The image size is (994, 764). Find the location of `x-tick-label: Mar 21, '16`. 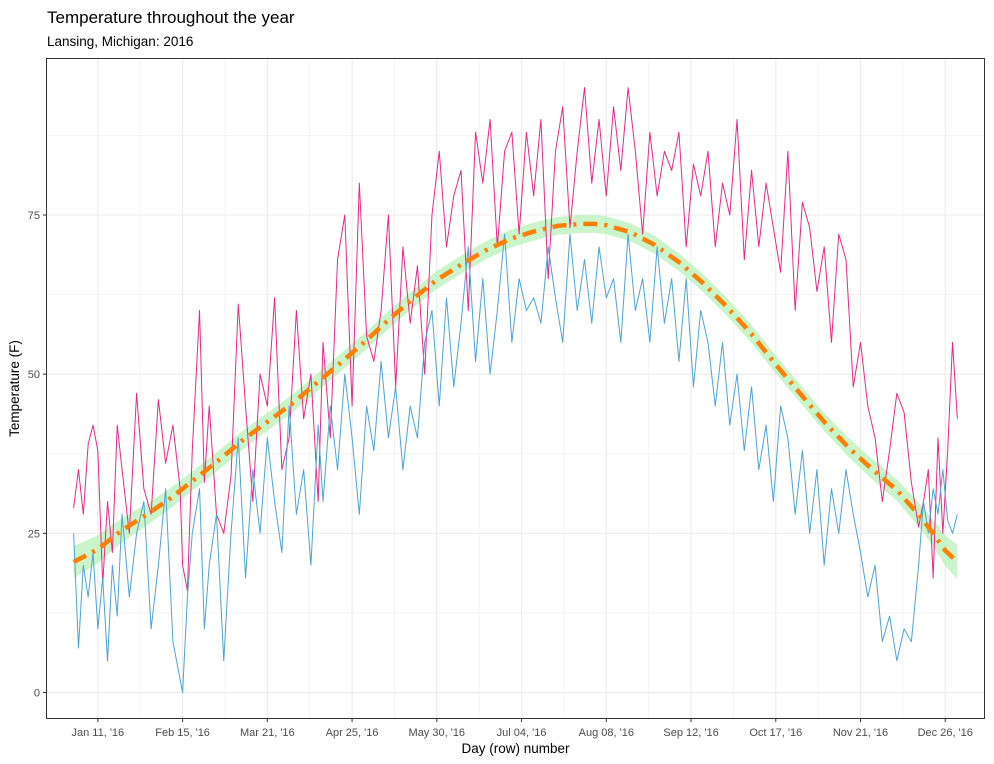

x-tick-label: Mar 21, '16 is located at coordinates (267, 733).